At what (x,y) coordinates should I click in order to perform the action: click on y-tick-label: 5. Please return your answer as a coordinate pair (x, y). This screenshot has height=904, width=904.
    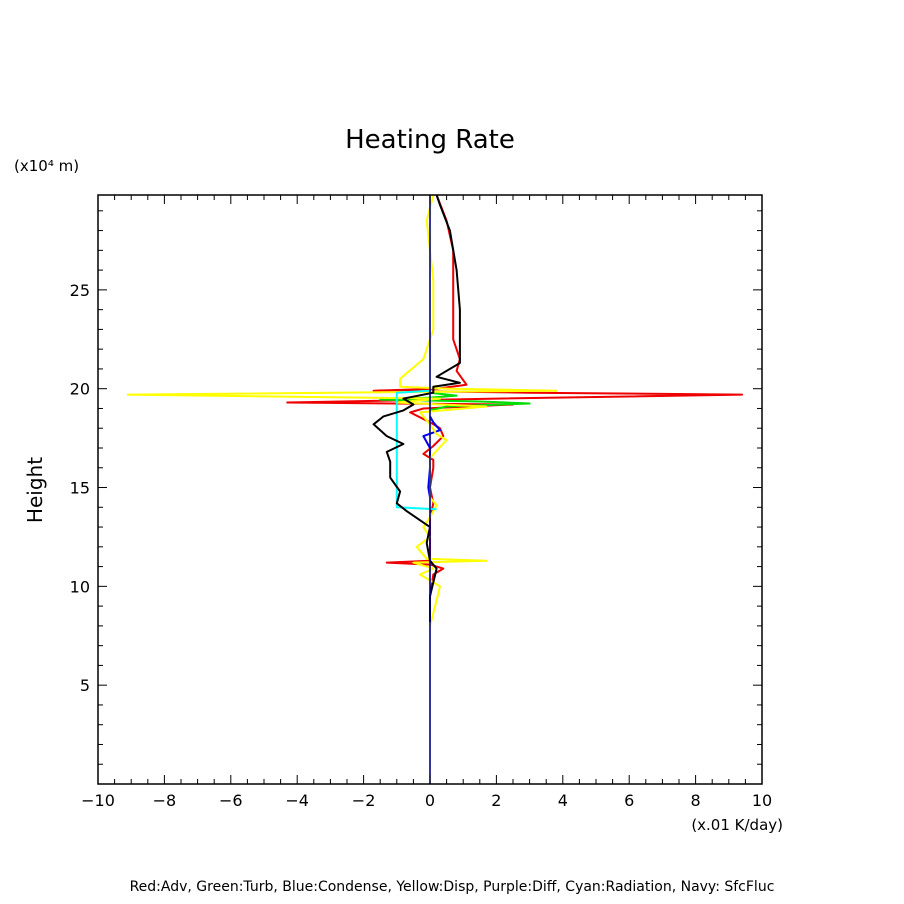
    Looking at the image, I should click on (85, 685).